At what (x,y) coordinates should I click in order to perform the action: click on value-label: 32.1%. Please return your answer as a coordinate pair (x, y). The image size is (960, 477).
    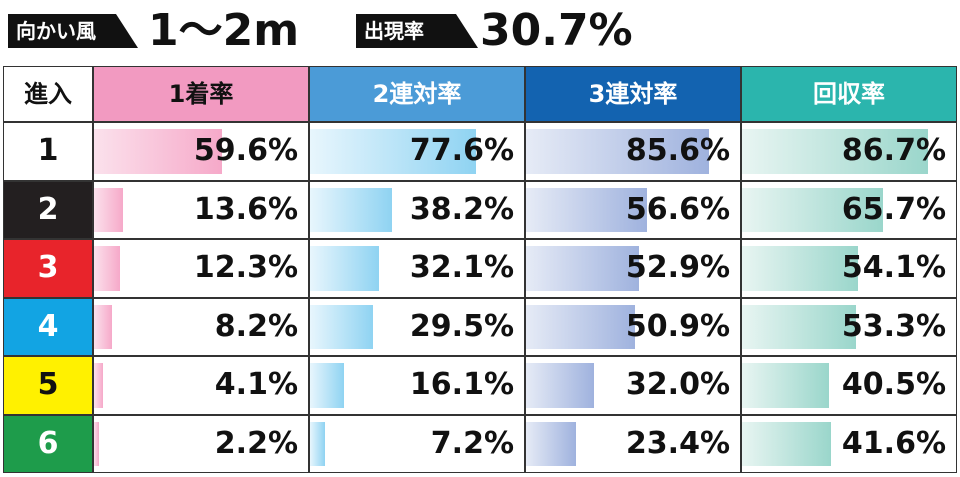
    Looking at the image, I should click on (461, 267).